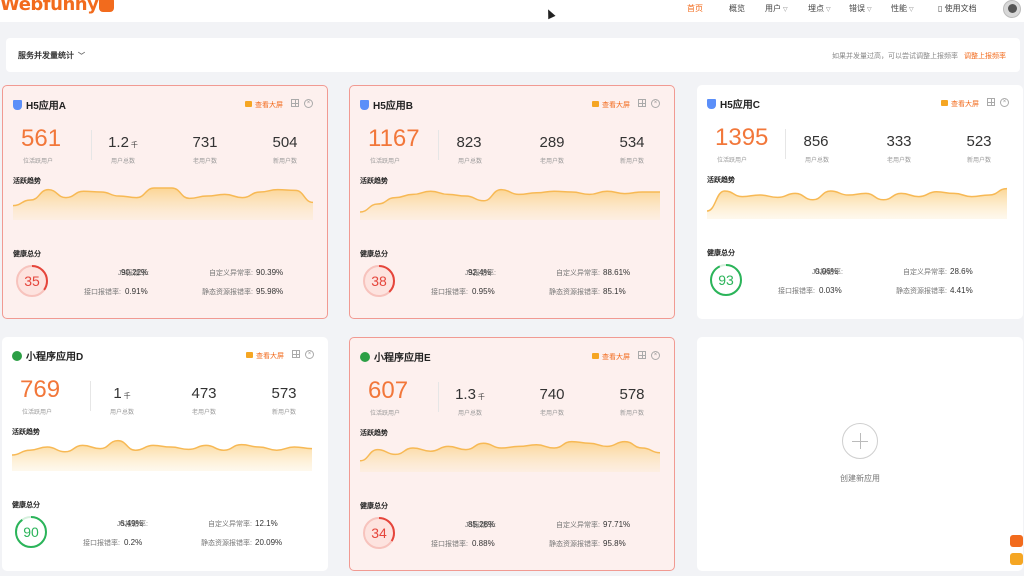 The height and width of the screenshot is (576, 1024). I want to click on static-error-value: 95.8%, so click(614, 543).